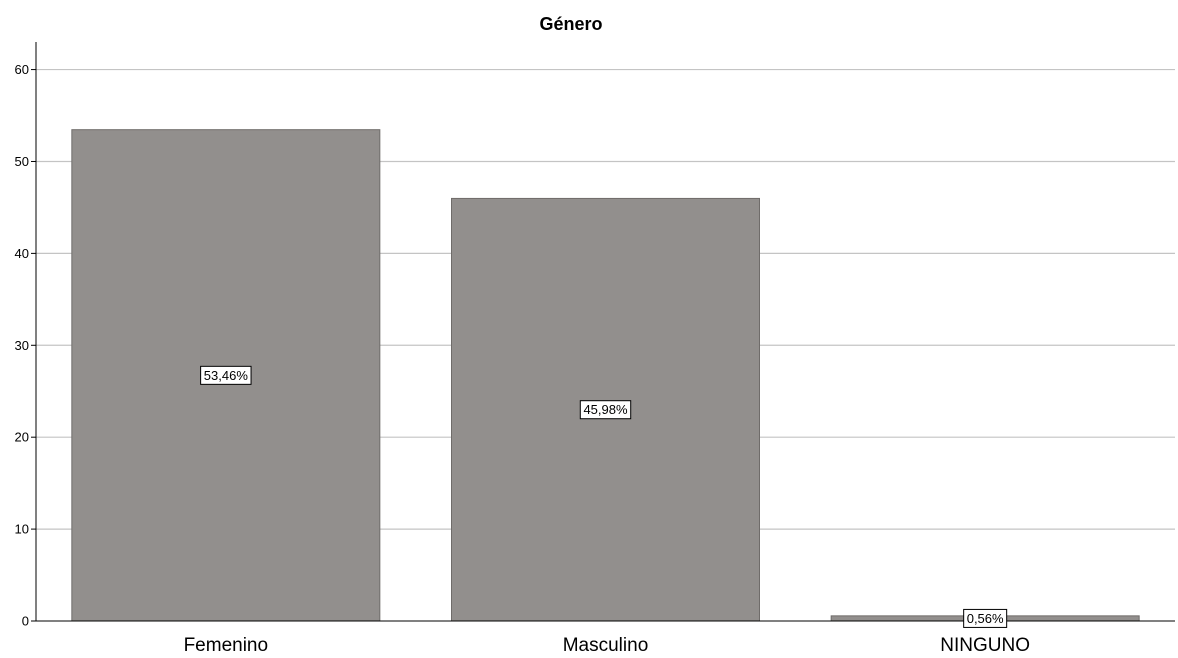  I want to click on x-tick-label: Femenino, so click(226, 645).